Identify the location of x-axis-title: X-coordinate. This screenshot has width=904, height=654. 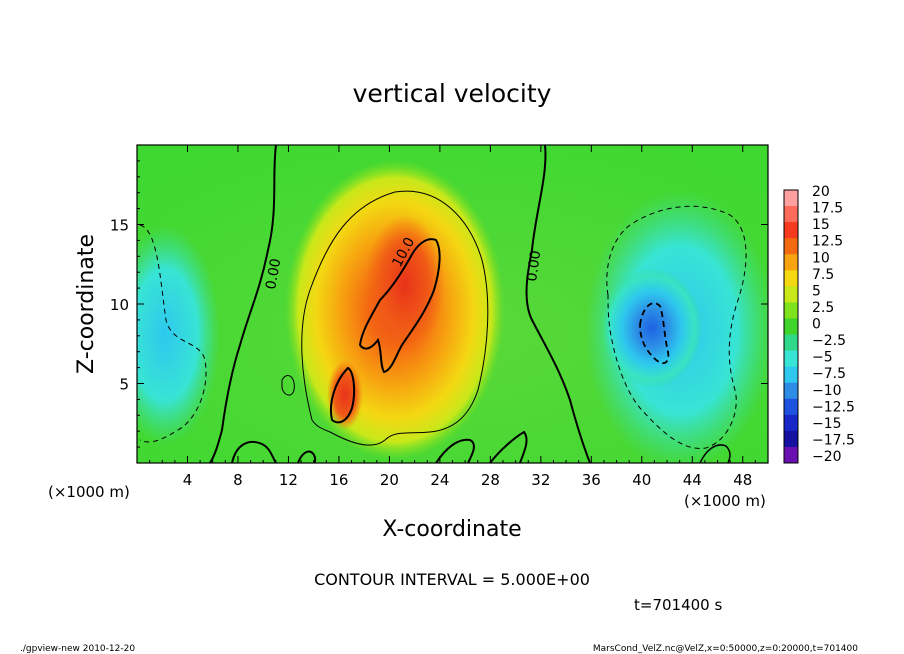
(451, 529).